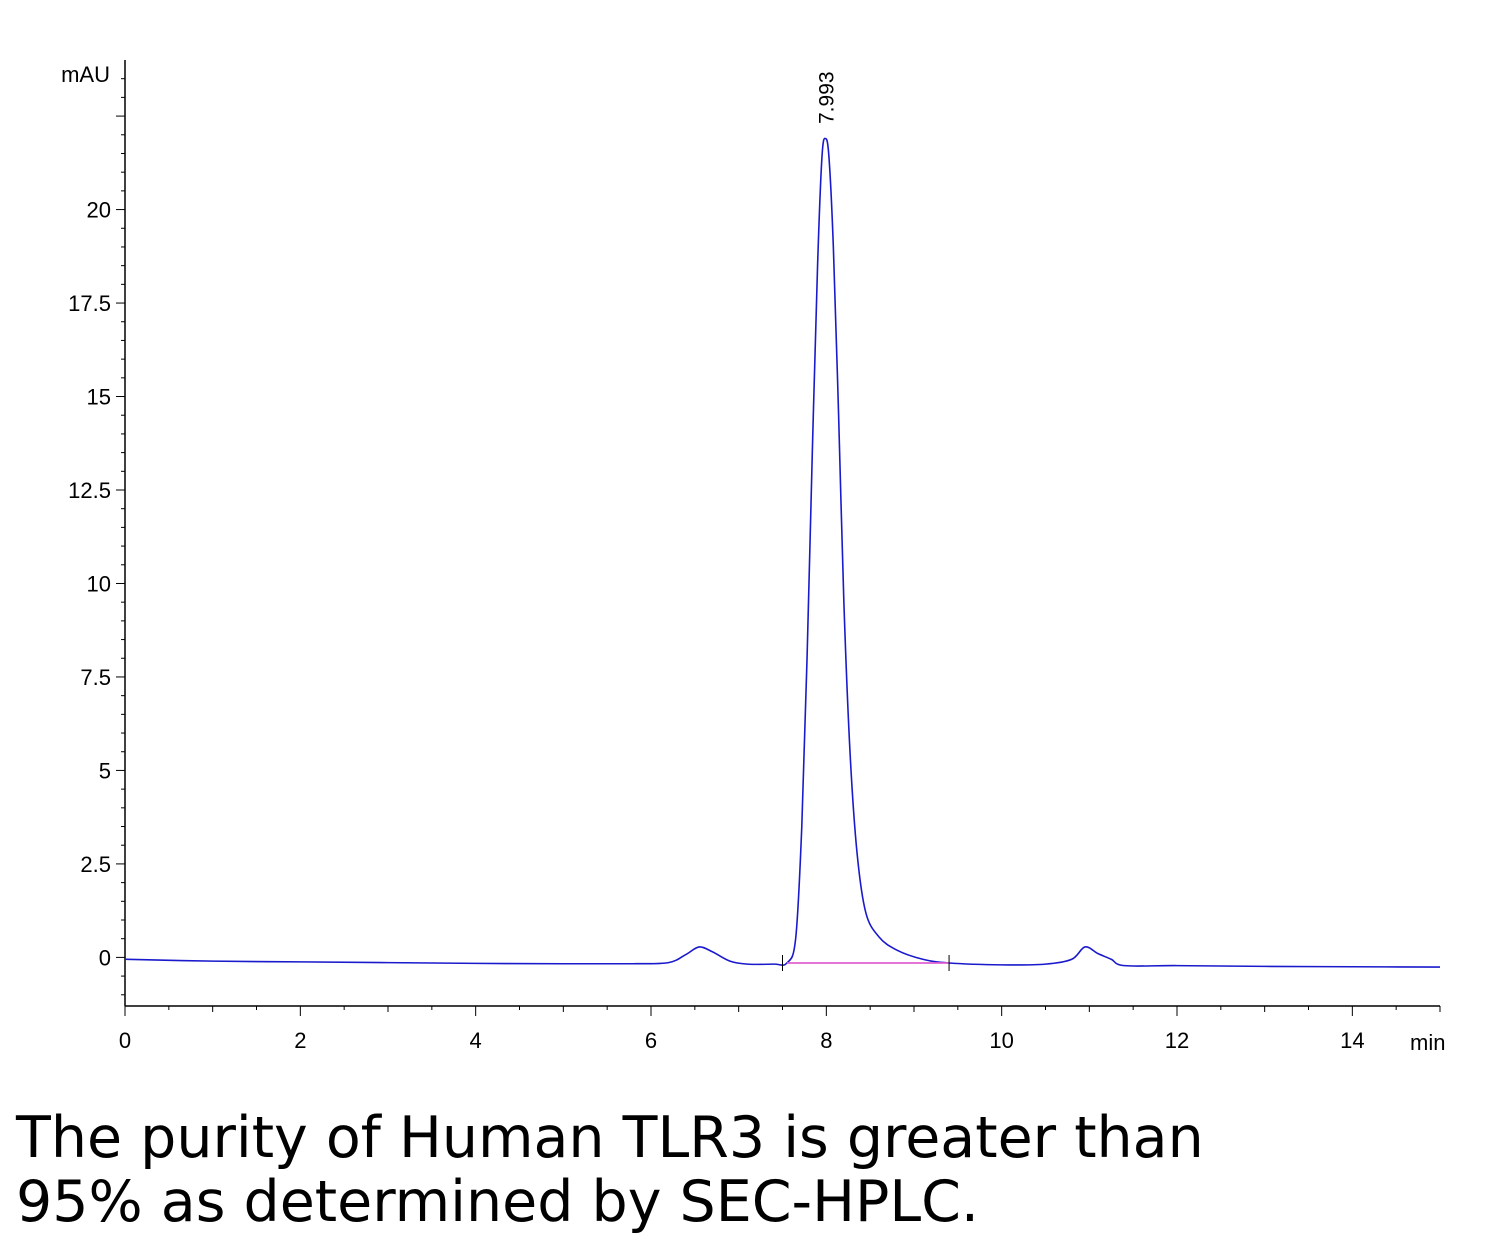 The height and width of the screenshot is (1252, 1500). Describe the element at coordinates (89, 303) in the screenshot. I see `y-tick-label: 17.5` at that location.